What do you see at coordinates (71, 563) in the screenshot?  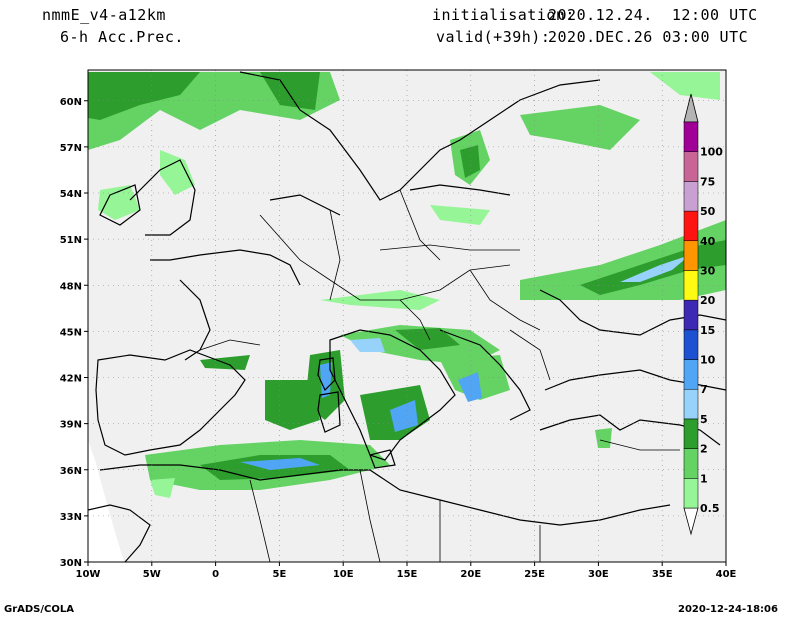 I see `lat-label: 30N` at bounding box center [71, 563].